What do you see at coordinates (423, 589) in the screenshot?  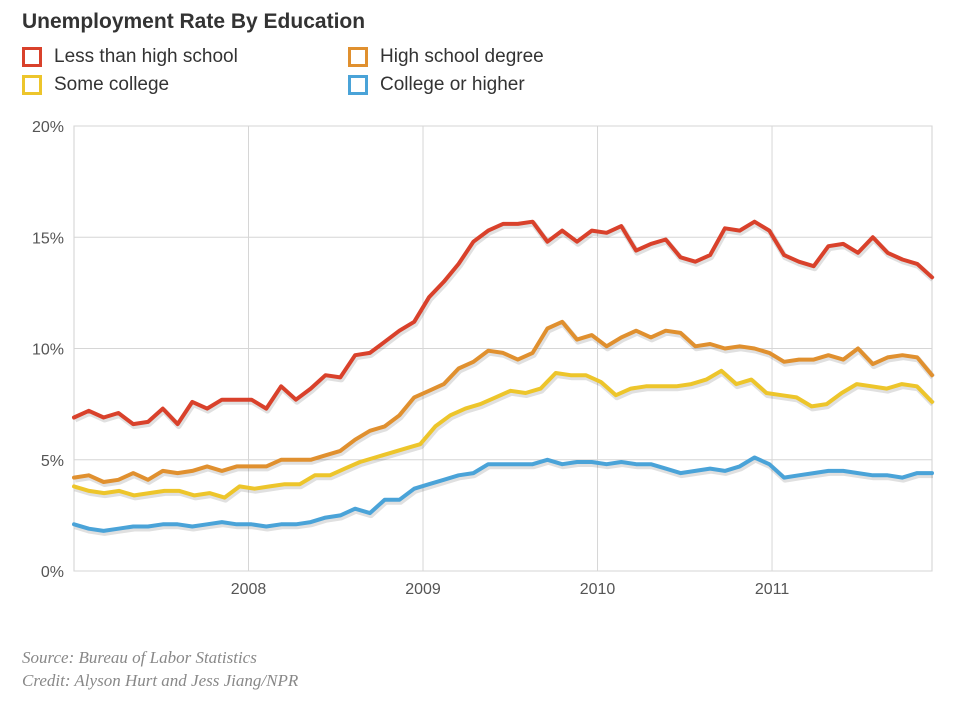 I see `x-tick-label: 2009` at bounding box center [423, 589].